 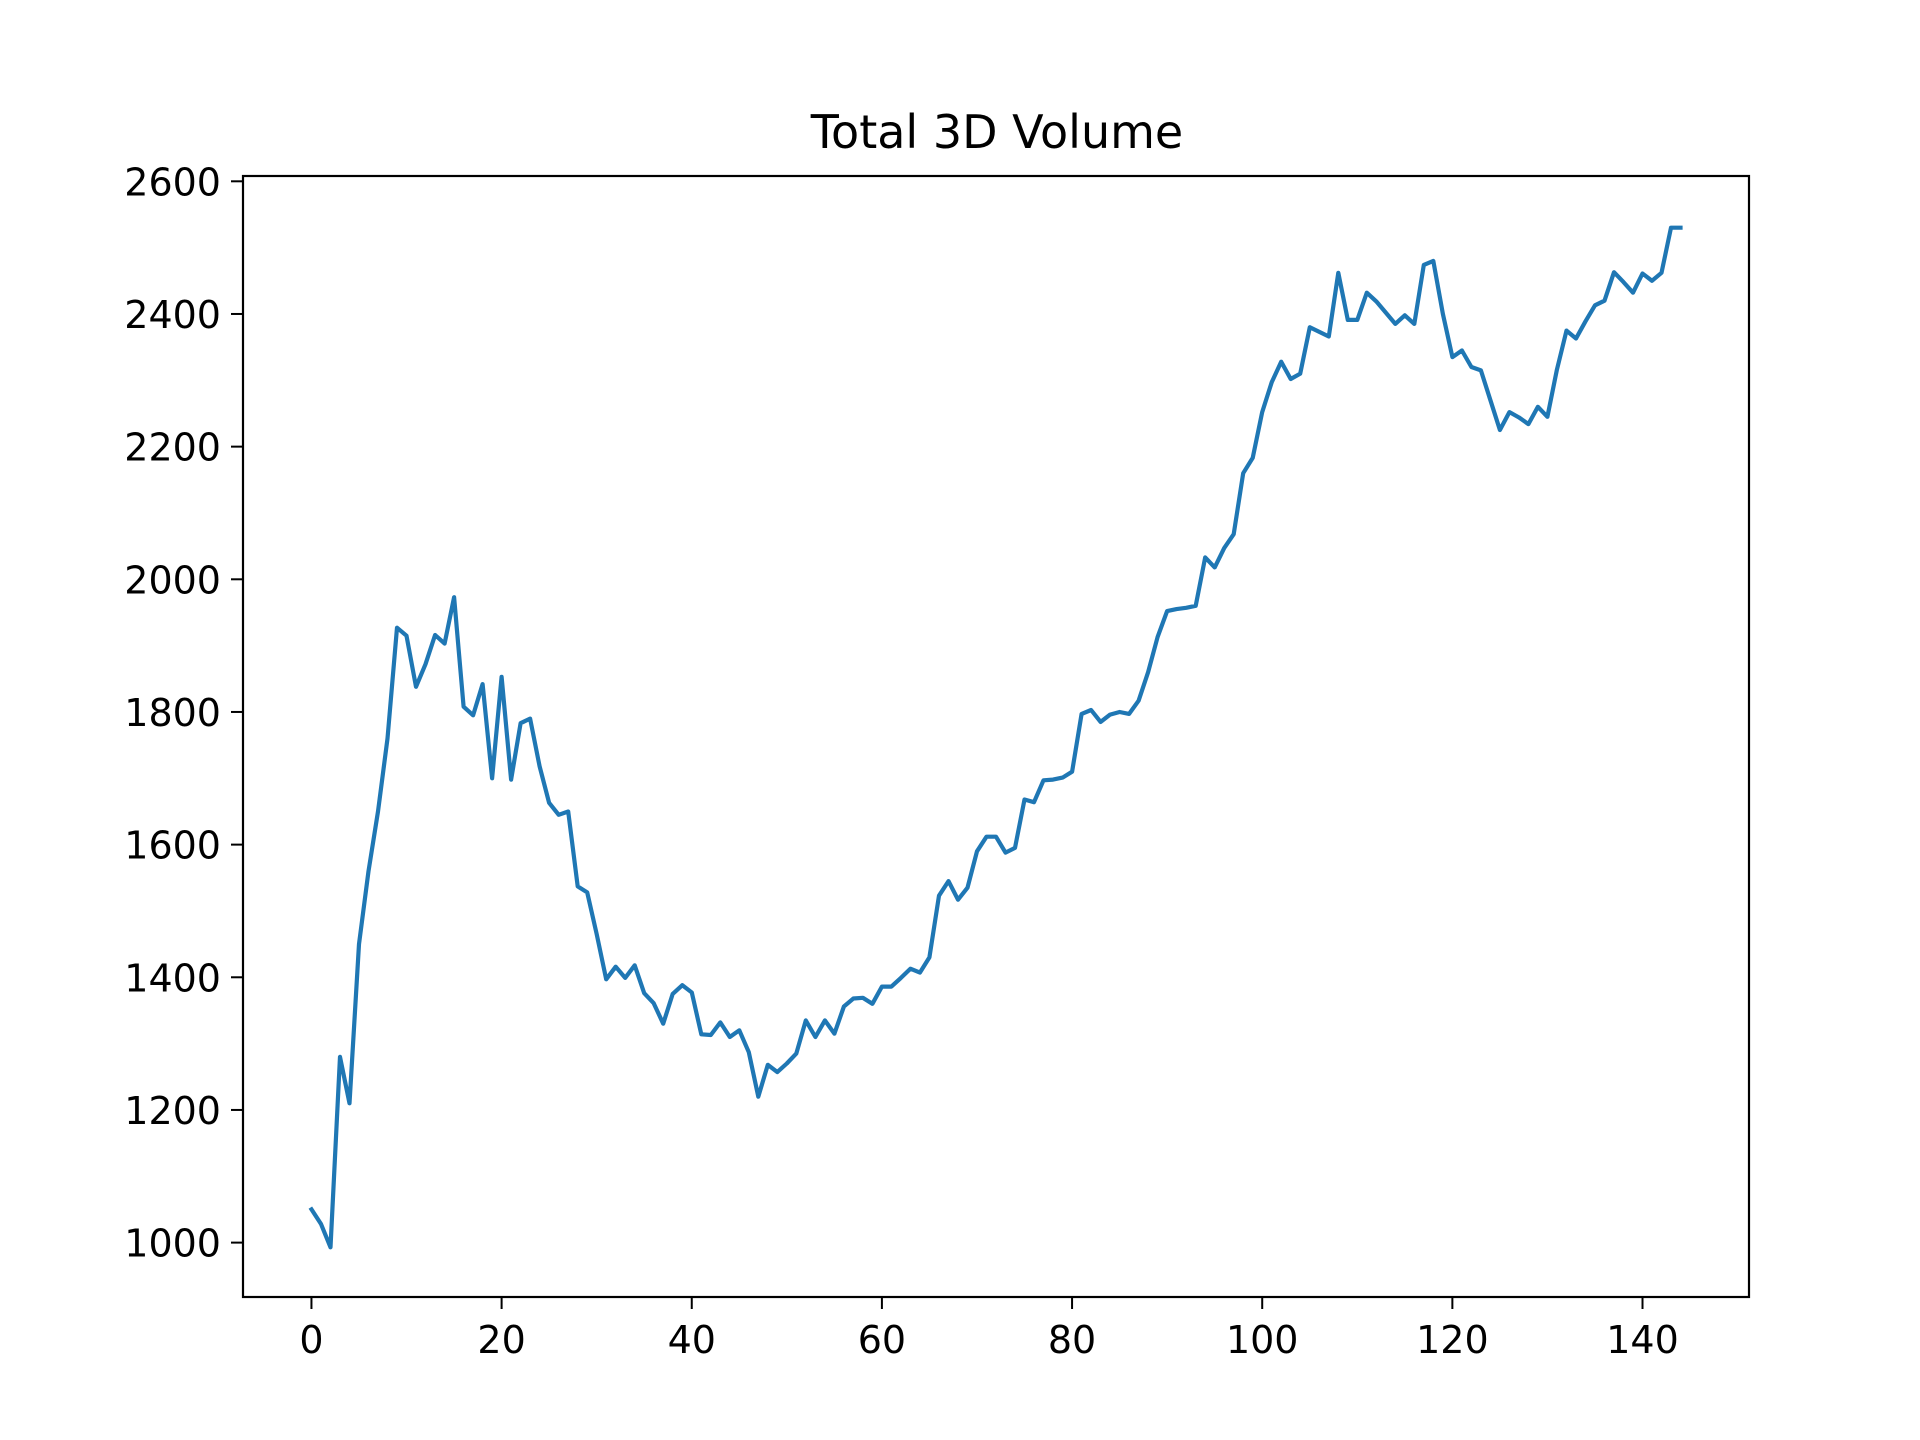 What do you see at coordinates (996, 132) in the screenshot?
I see `chart-title: Total 3D Volume` at bounding box center [996, 132].